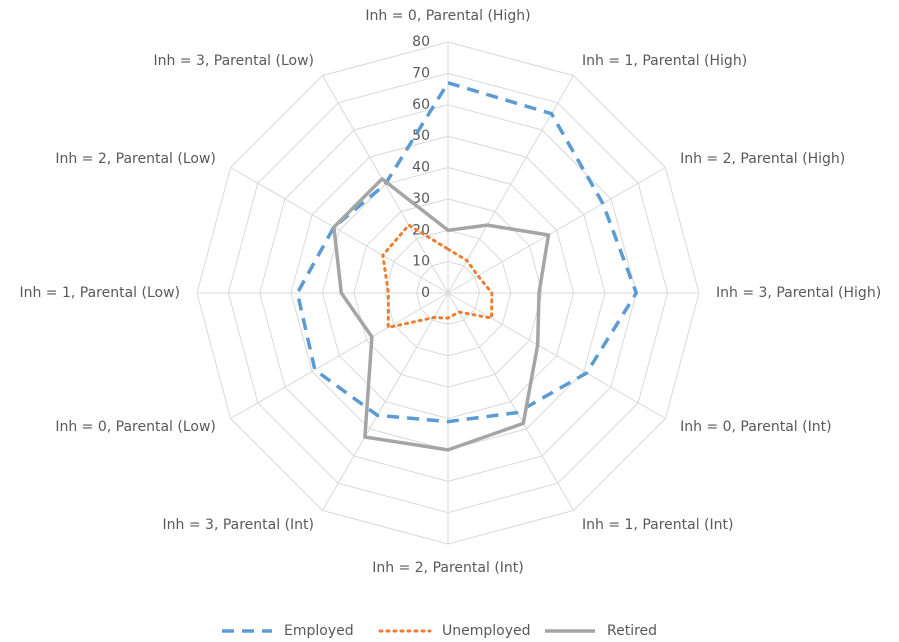 The width and height of the screenshot is (899, 642). I want to click on r-tick-label: 80, so click(421, 42).